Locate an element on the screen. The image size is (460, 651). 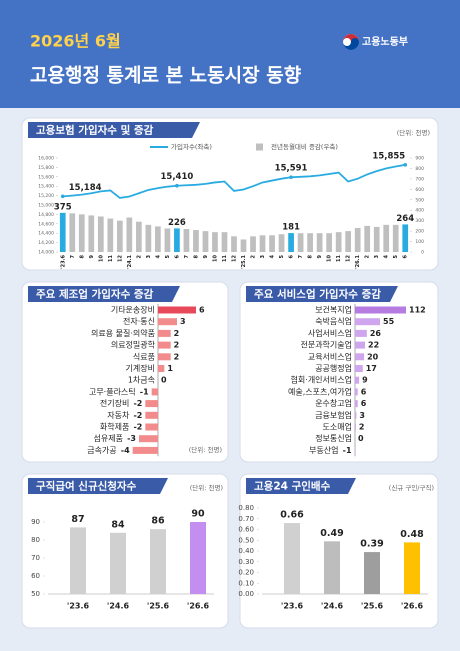
ministry-logo is located at coordinates (351, 42).